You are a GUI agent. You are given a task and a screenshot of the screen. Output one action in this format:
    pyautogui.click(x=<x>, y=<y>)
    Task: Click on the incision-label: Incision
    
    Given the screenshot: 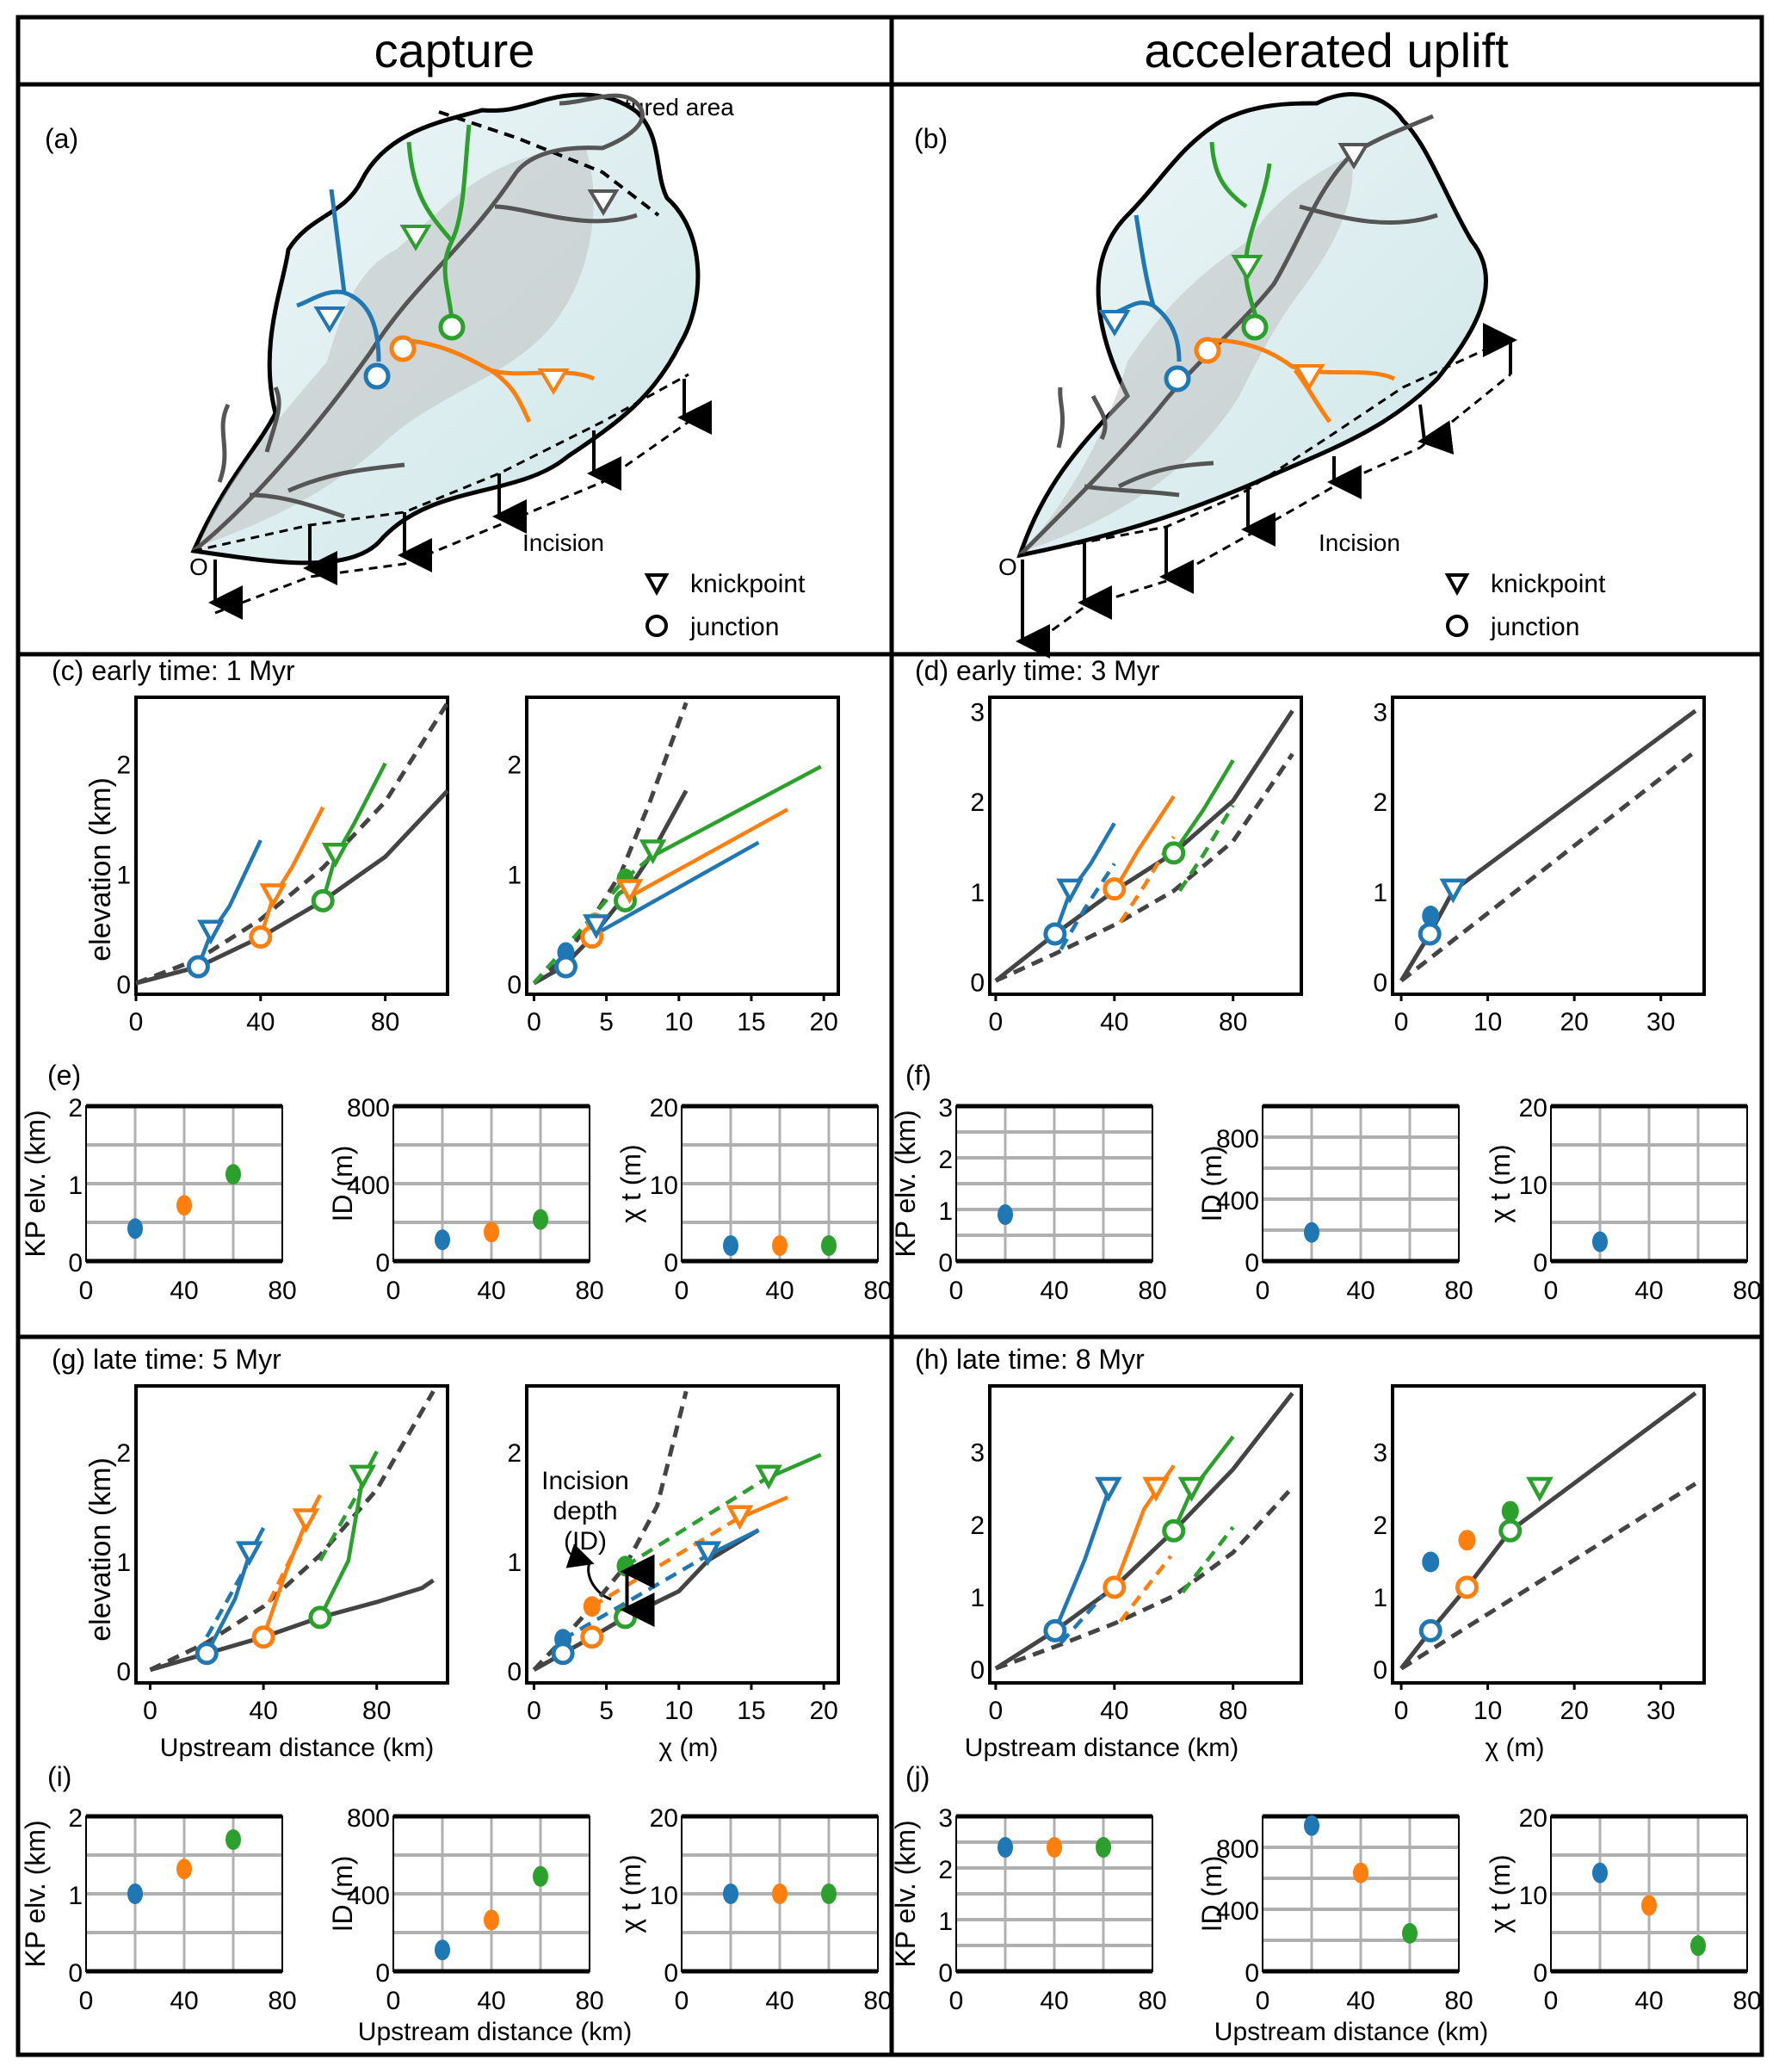 What is the action you would take?
    pyautogui.click(x=1359, y=542)
    